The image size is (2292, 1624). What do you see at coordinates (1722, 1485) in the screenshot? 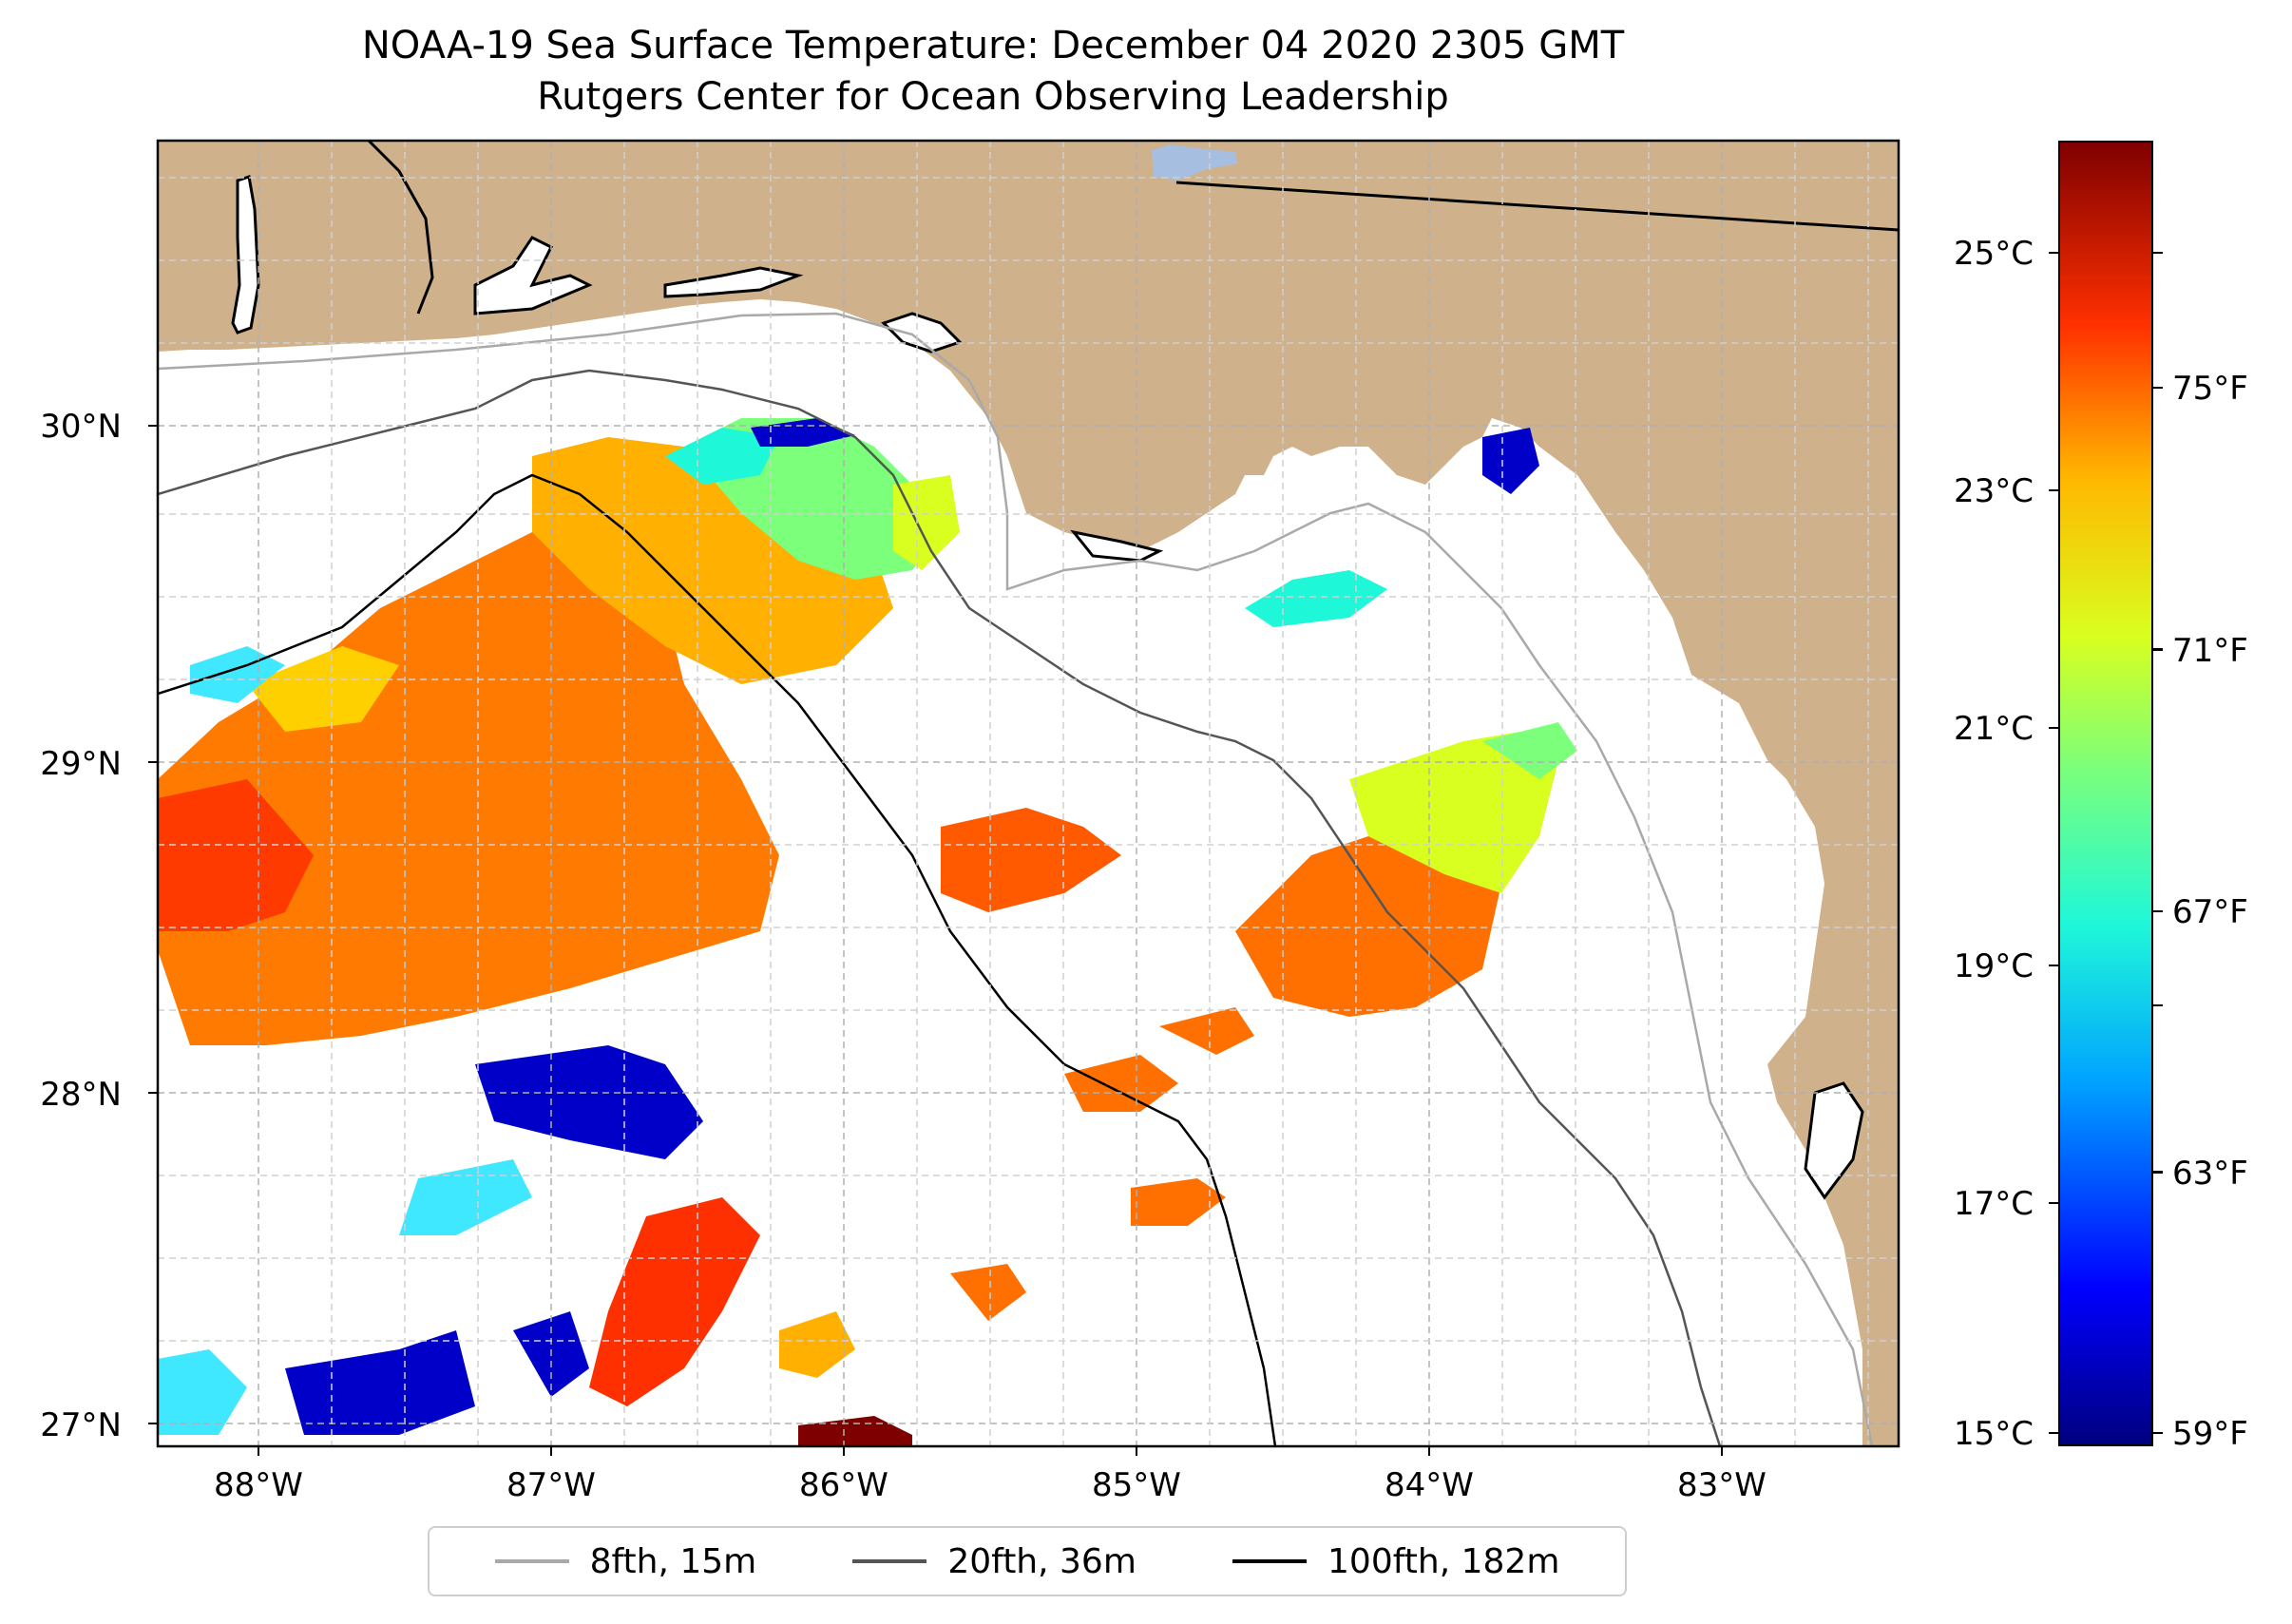
I see `lon-label-83: 83°W` at bounding box center [1722, 1485].